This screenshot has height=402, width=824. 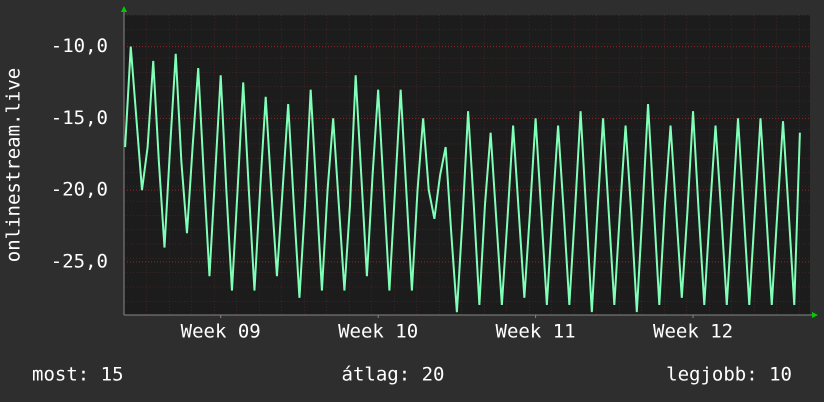 What do you see at coordinates (393, 375) in the screenshot?
I see `footer-average: átlag: 20` at bounding box center [393, 375].